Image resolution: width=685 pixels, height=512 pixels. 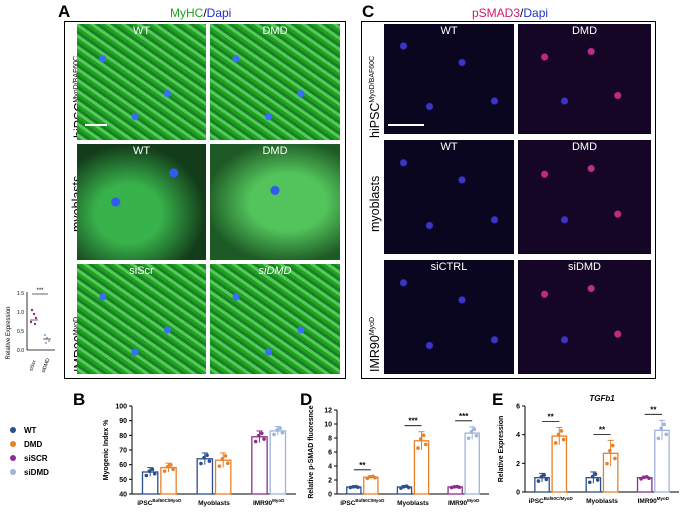 I want to click on panel-a-title-sep: /, so click(x=205, y=13).